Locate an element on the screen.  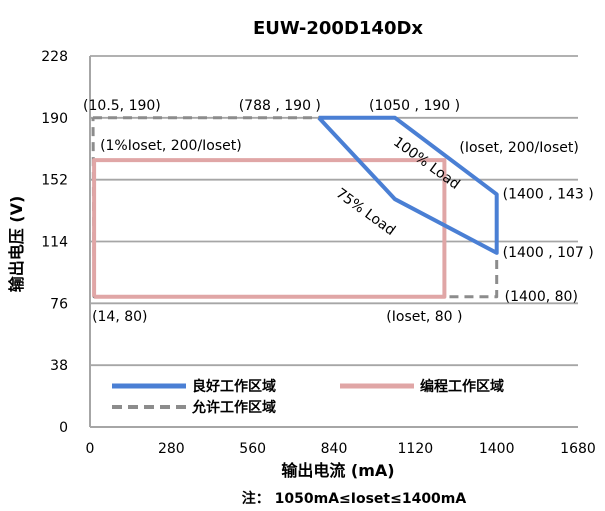
annotation: (Ioset, 80 ) is located at coordinates (424, 317).